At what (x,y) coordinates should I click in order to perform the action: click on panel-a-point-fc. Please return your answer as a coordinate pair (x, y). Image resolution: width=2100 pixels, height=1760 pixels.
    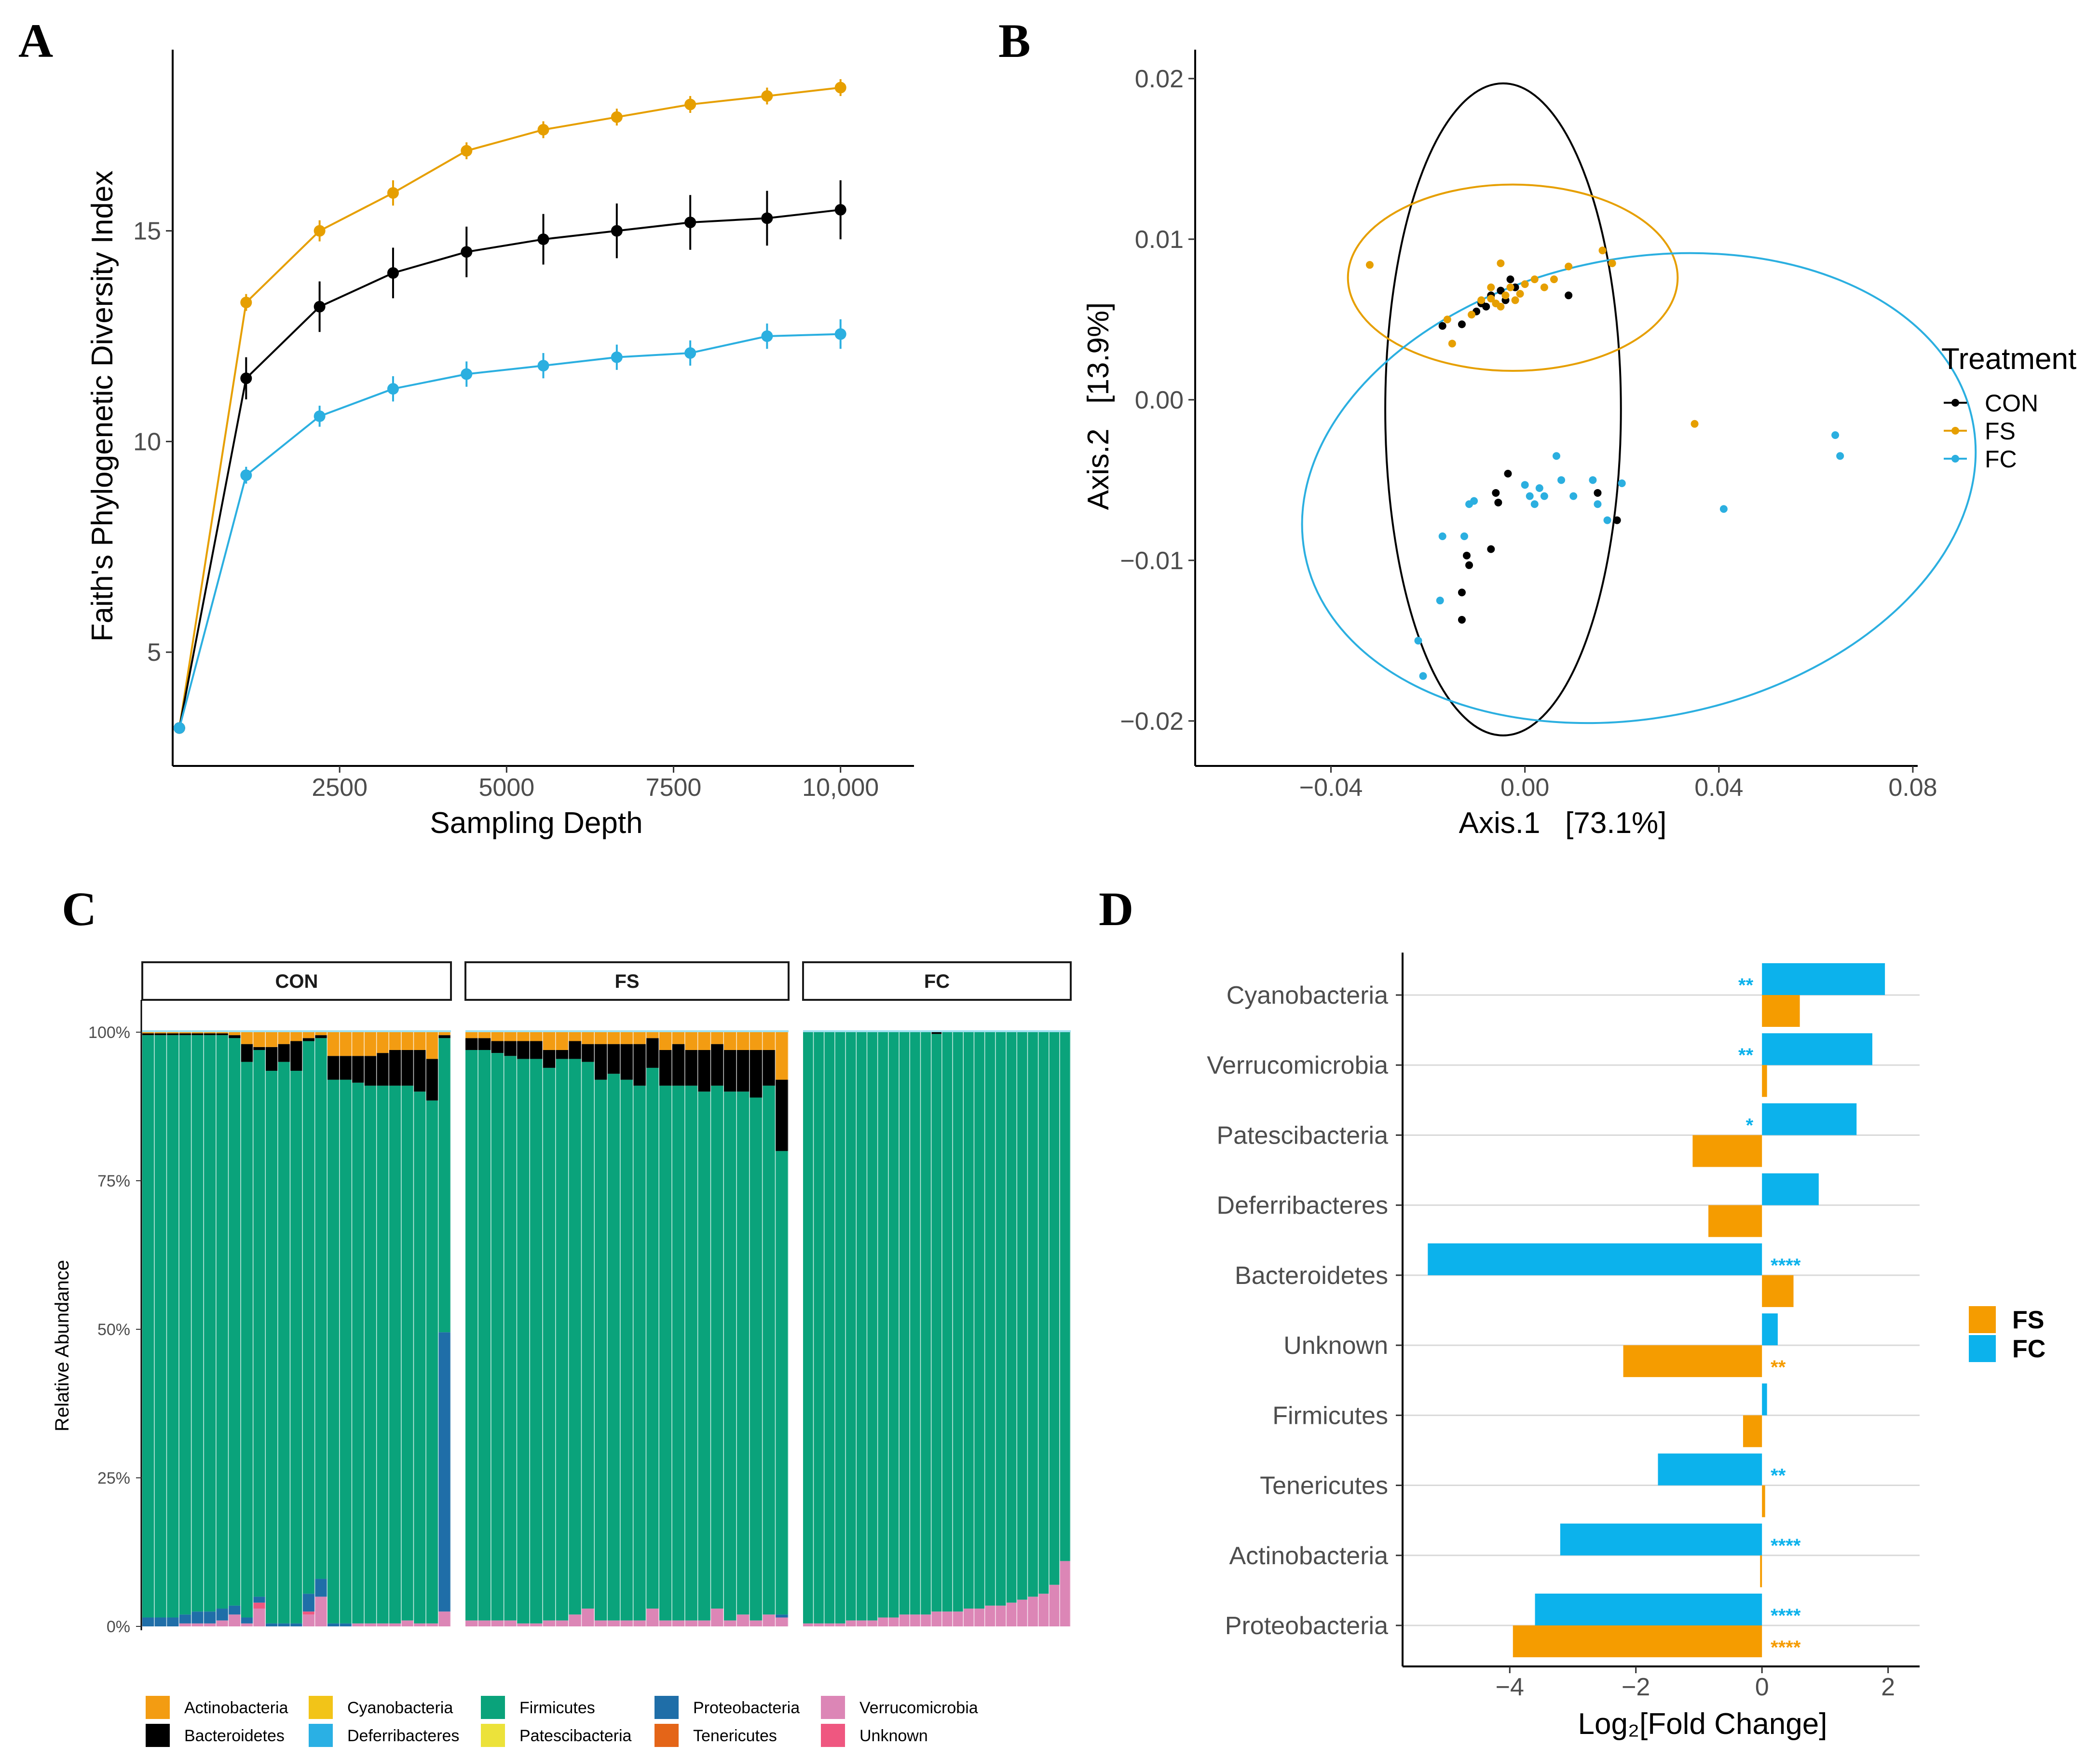
    Looking at the image, I should click on (690, 353).